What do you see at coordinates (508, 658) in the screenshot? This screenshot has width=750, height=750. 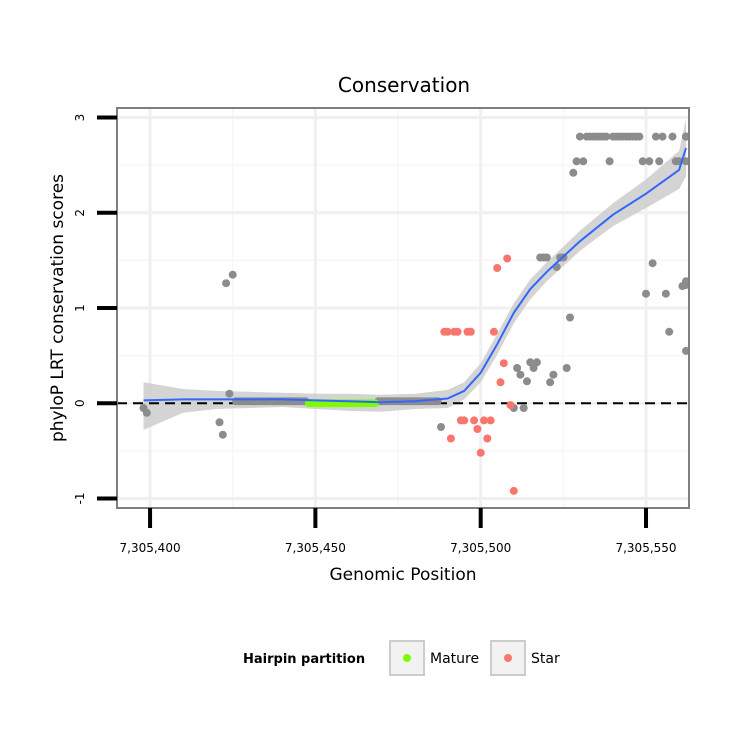 I see `legend-star-marker` at bounding box center [508, 658].